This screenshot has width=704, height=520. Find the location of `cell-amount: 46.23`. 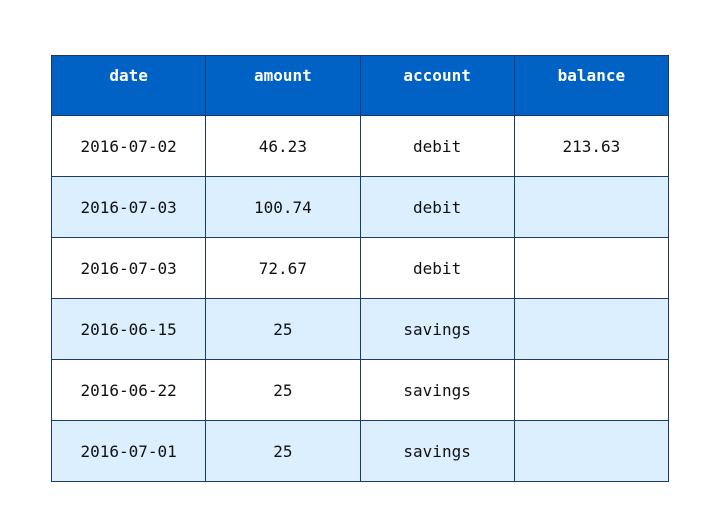

cell-amount: 46.23 is located at coordinates (283, 146).